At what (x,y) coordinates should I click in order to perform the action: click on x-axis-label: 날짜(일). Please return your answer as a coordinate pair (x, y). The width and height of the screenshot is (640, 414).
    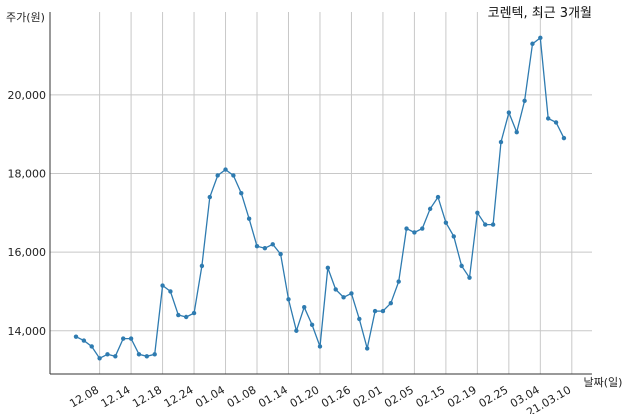
    Looking at the image, I should click on (603, 382).